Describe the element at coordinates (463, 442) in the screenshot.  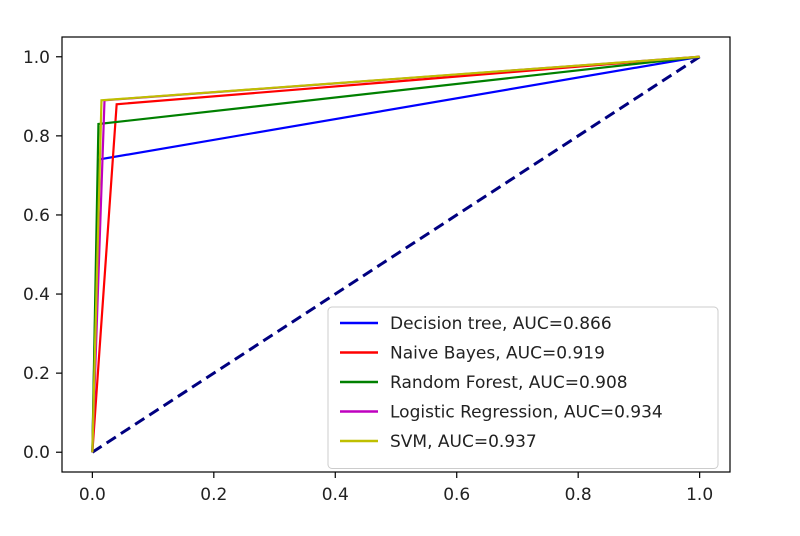
I see `legend-label-4: SVM, AUC=0.937` at that location.